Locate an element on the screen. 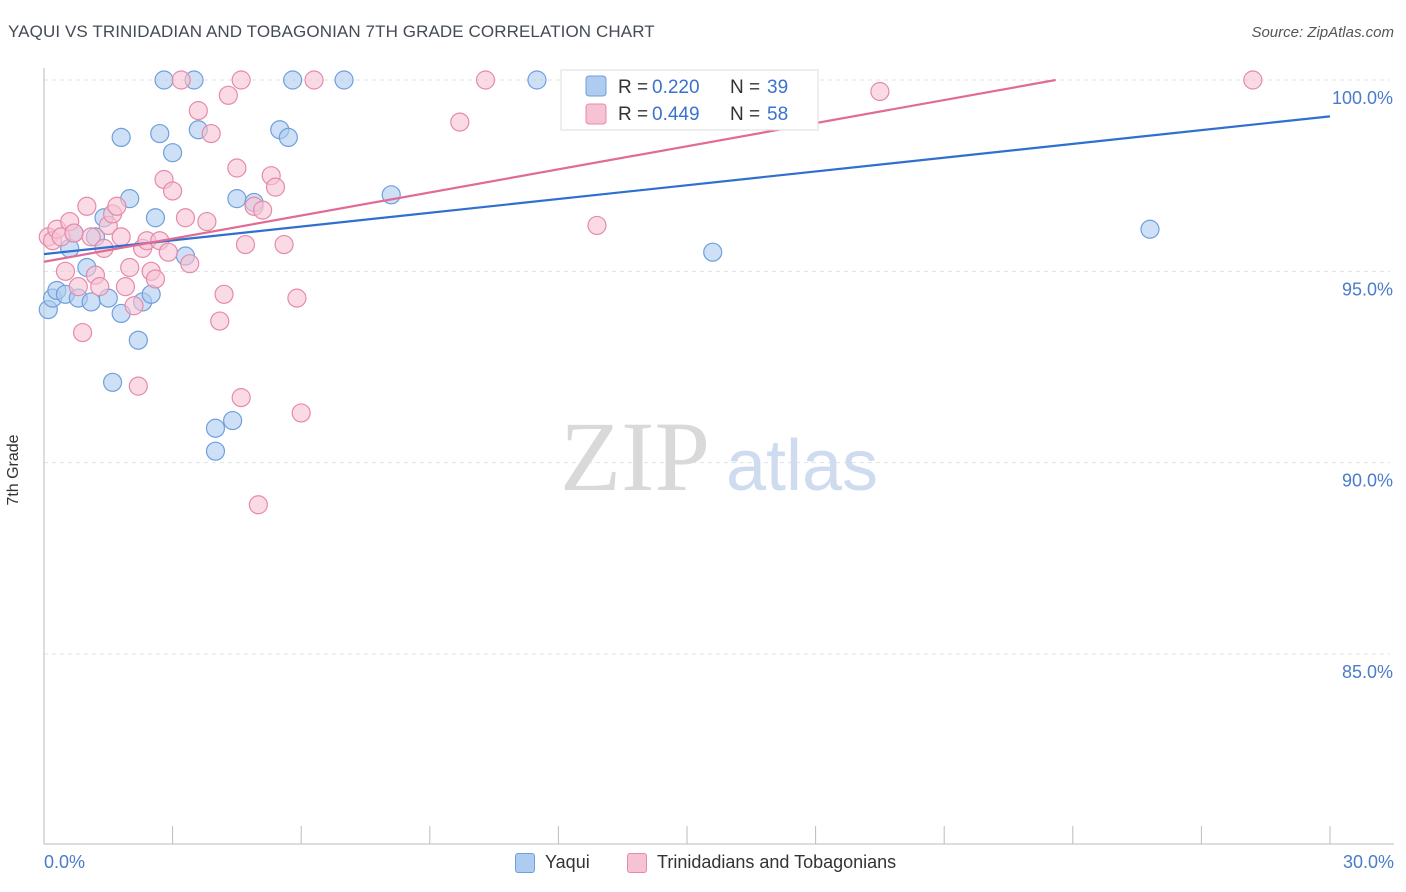 The image size is (1406, 892). source-label: Source: ZipAtlas.com is located at coordinates (1322, 32).